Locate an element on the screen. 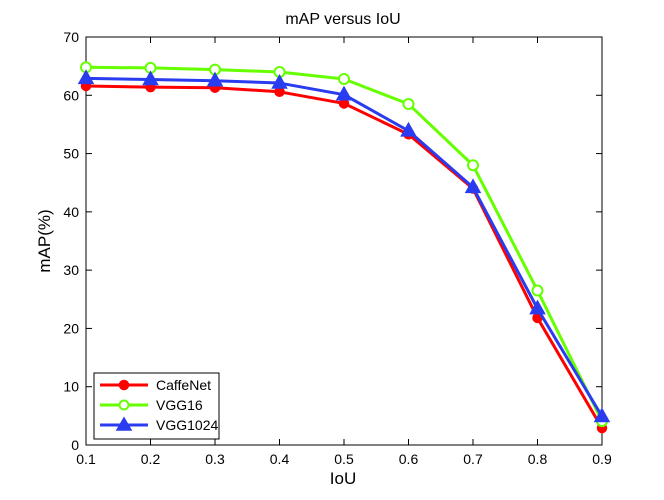 This screenshot has width=664, height=500. y-tick-label: 60 is located at coordinates (71, 95).